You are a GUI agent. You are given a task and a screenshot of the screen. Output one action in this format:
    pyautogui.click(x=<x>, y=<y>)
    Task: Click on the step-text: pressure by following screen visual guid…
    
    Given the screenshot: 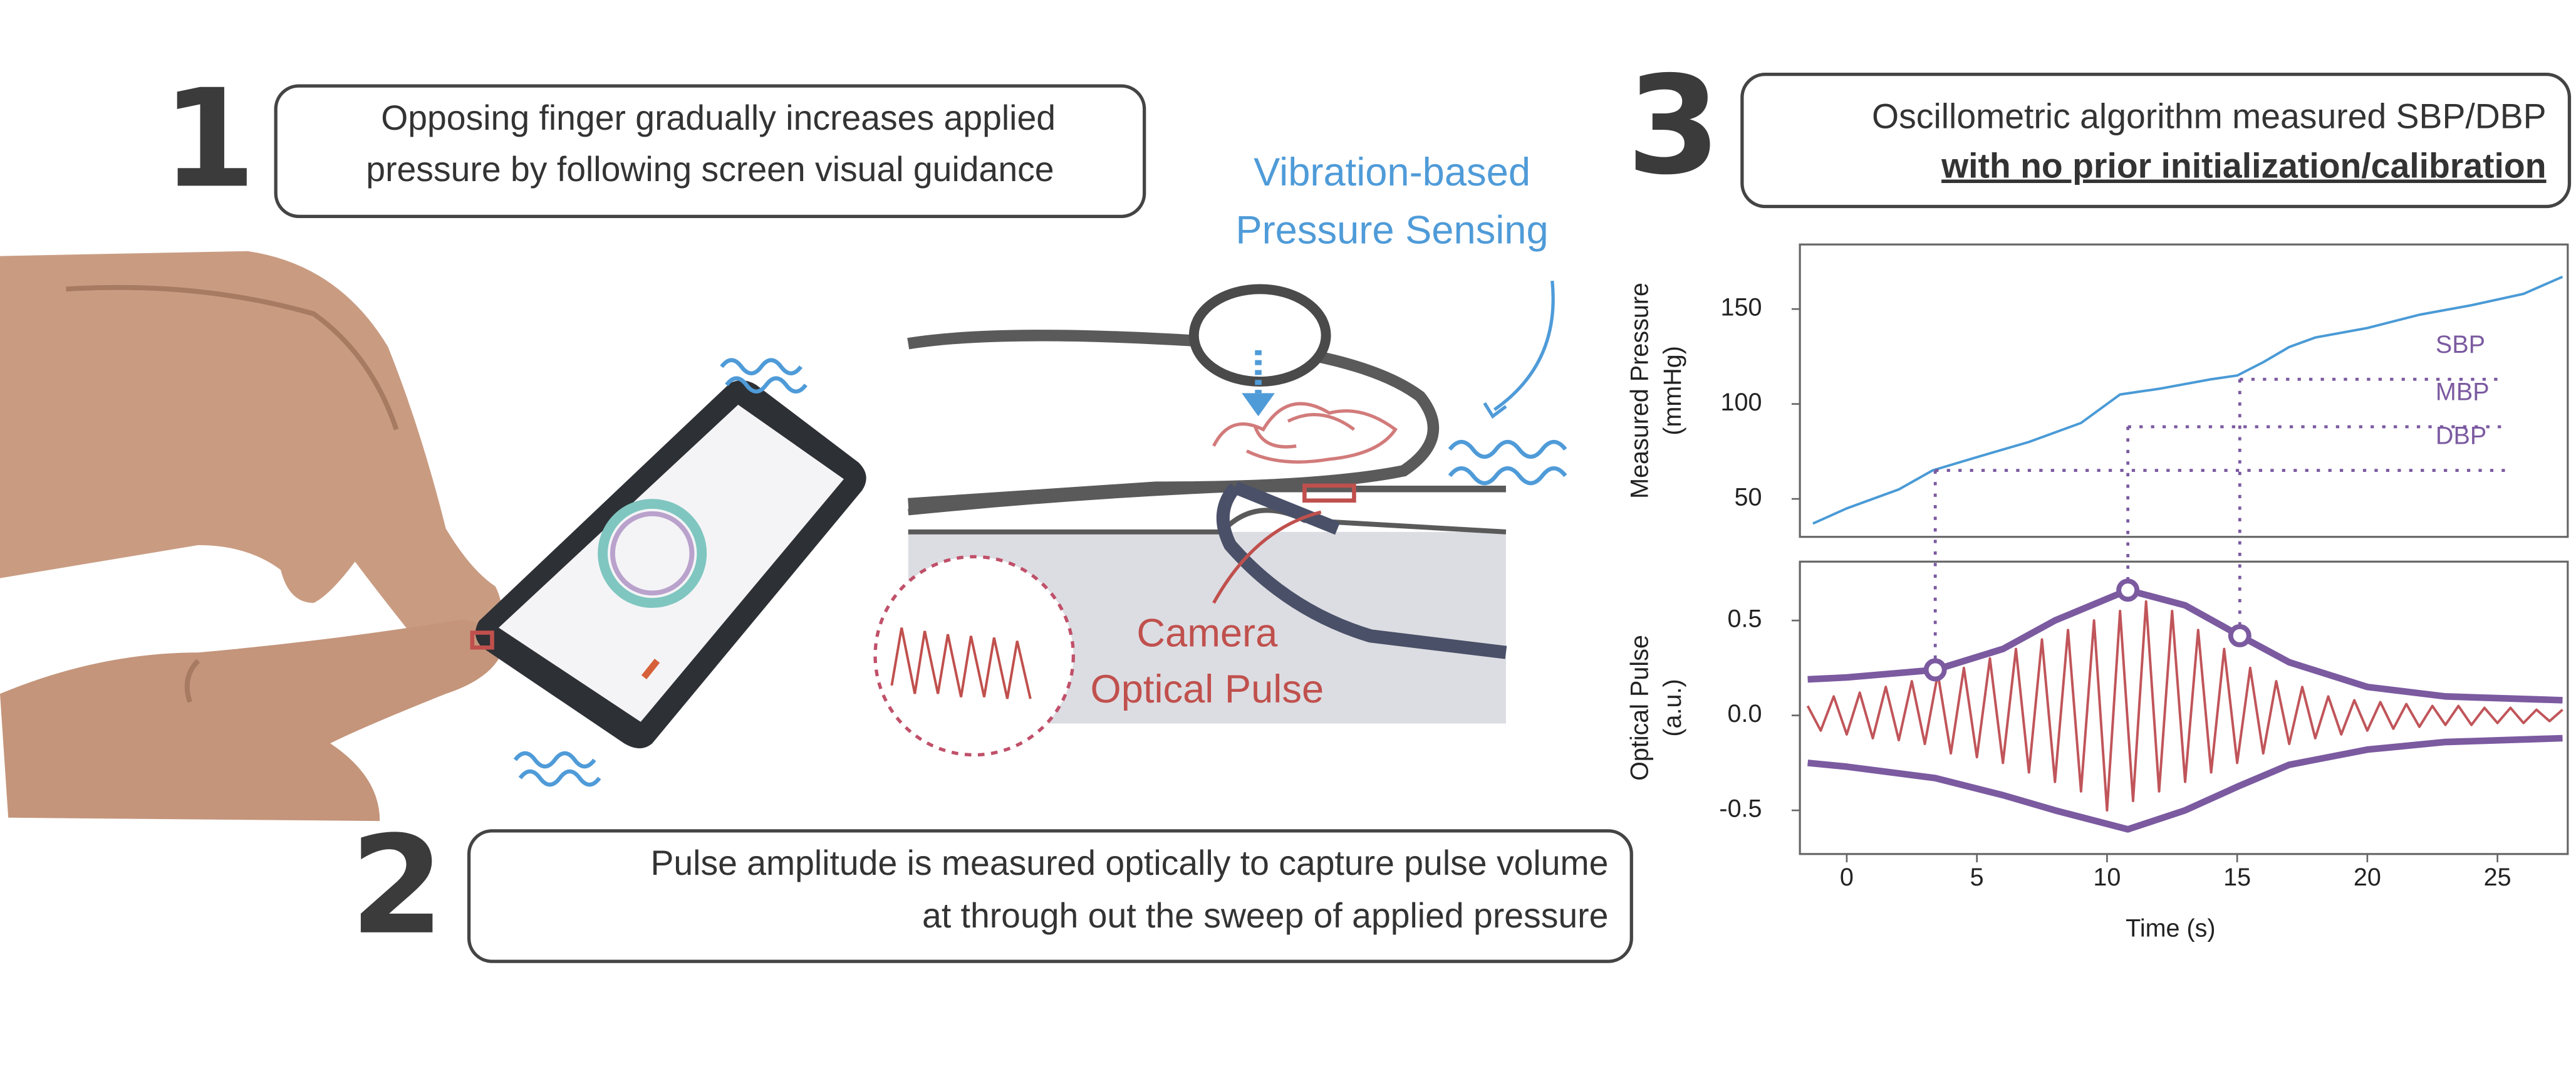 What is the action you would take?
    pyautogui.click(x=710, y=170)
    